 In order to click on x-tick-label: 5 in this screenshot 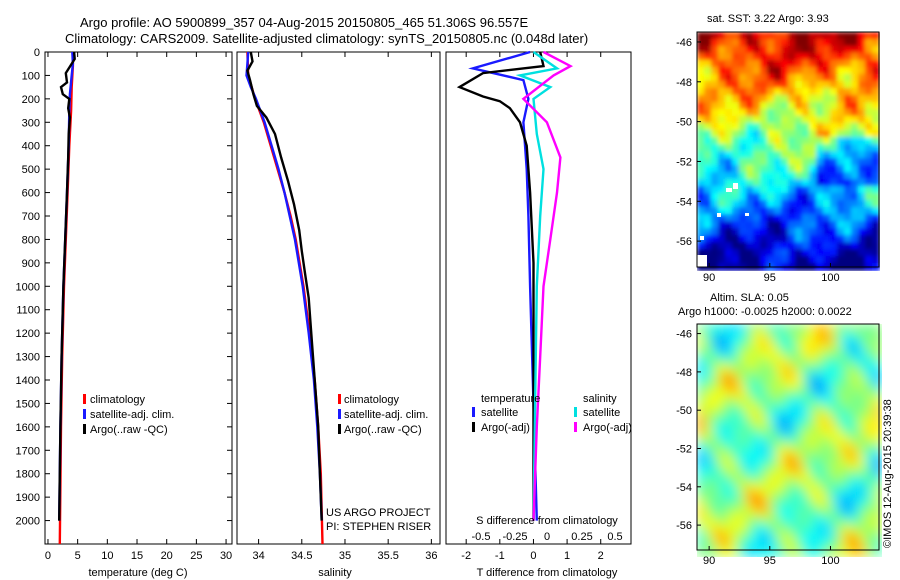, I will do `click(78, 556)`.